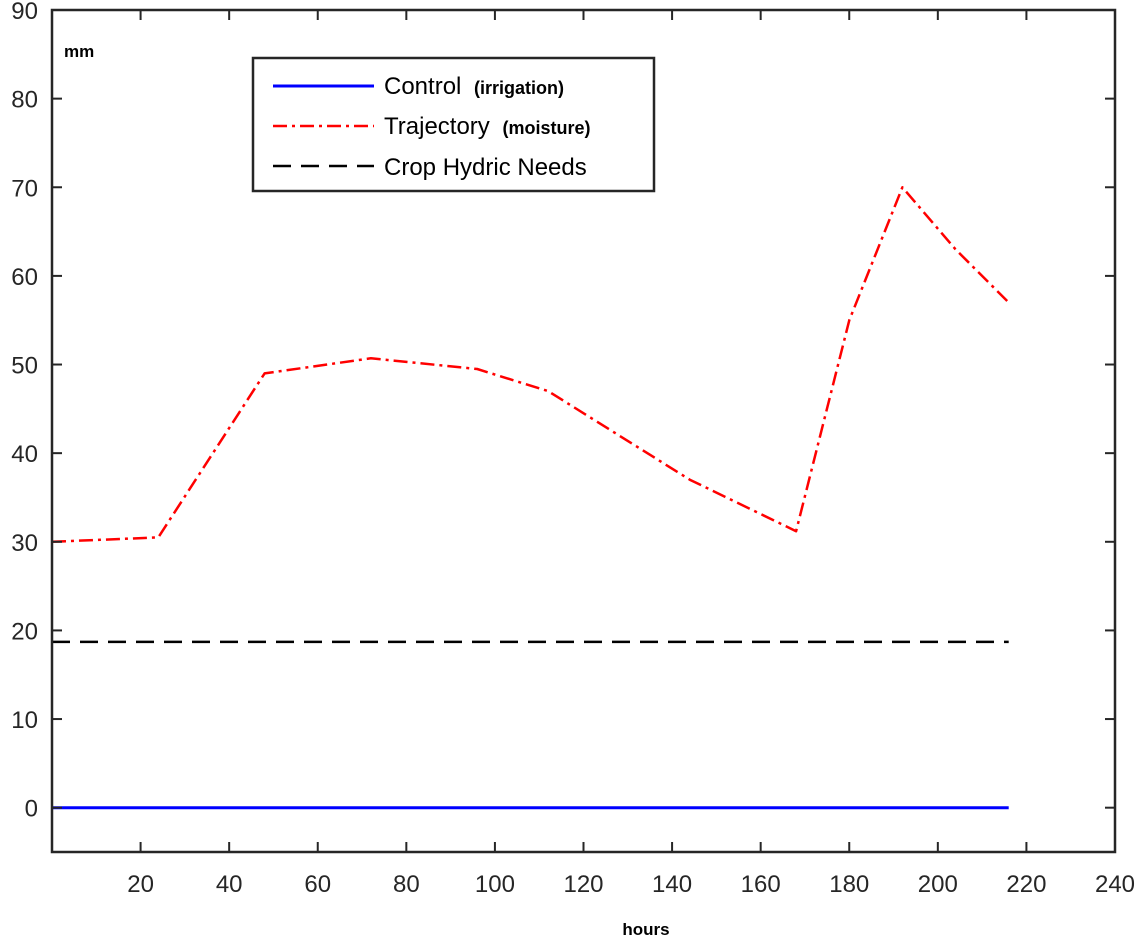 The width and height of the screenshot is (1144, 940). What do you see at coordinates (31, 809) in the screenshot?
I see `y-tick-label: 0` at bounding box center [31, 809].